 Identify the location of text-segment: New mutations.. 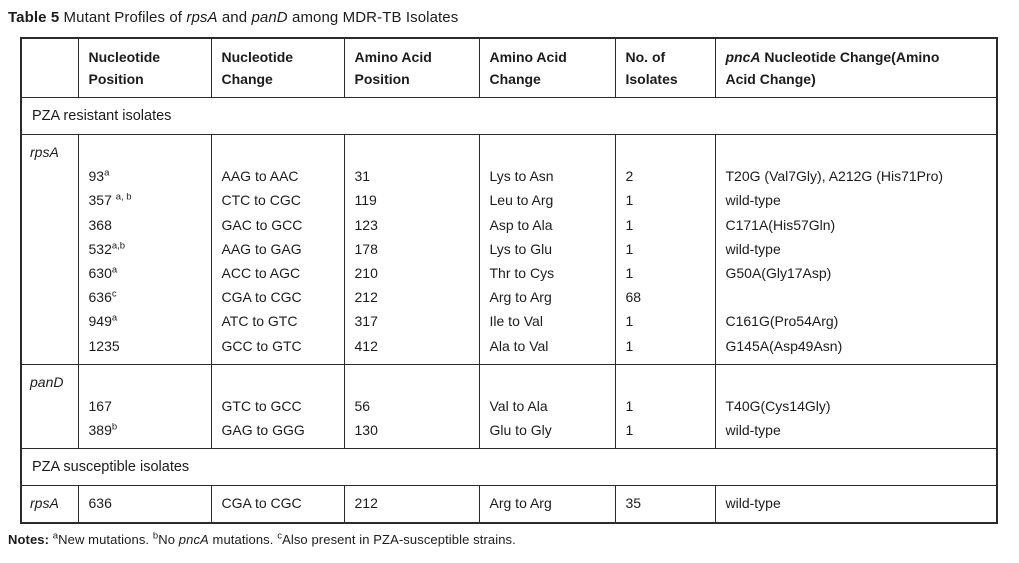
(105, 539).